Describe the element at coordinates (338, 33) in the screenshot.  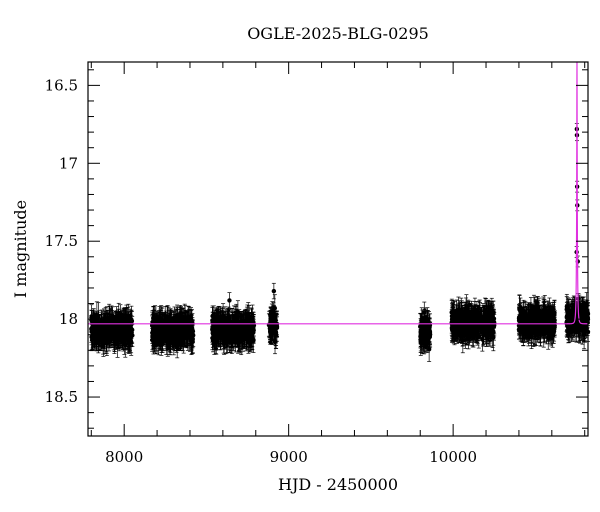
I see `chart-title: OGLE-2025-BLG-0295` at that location.